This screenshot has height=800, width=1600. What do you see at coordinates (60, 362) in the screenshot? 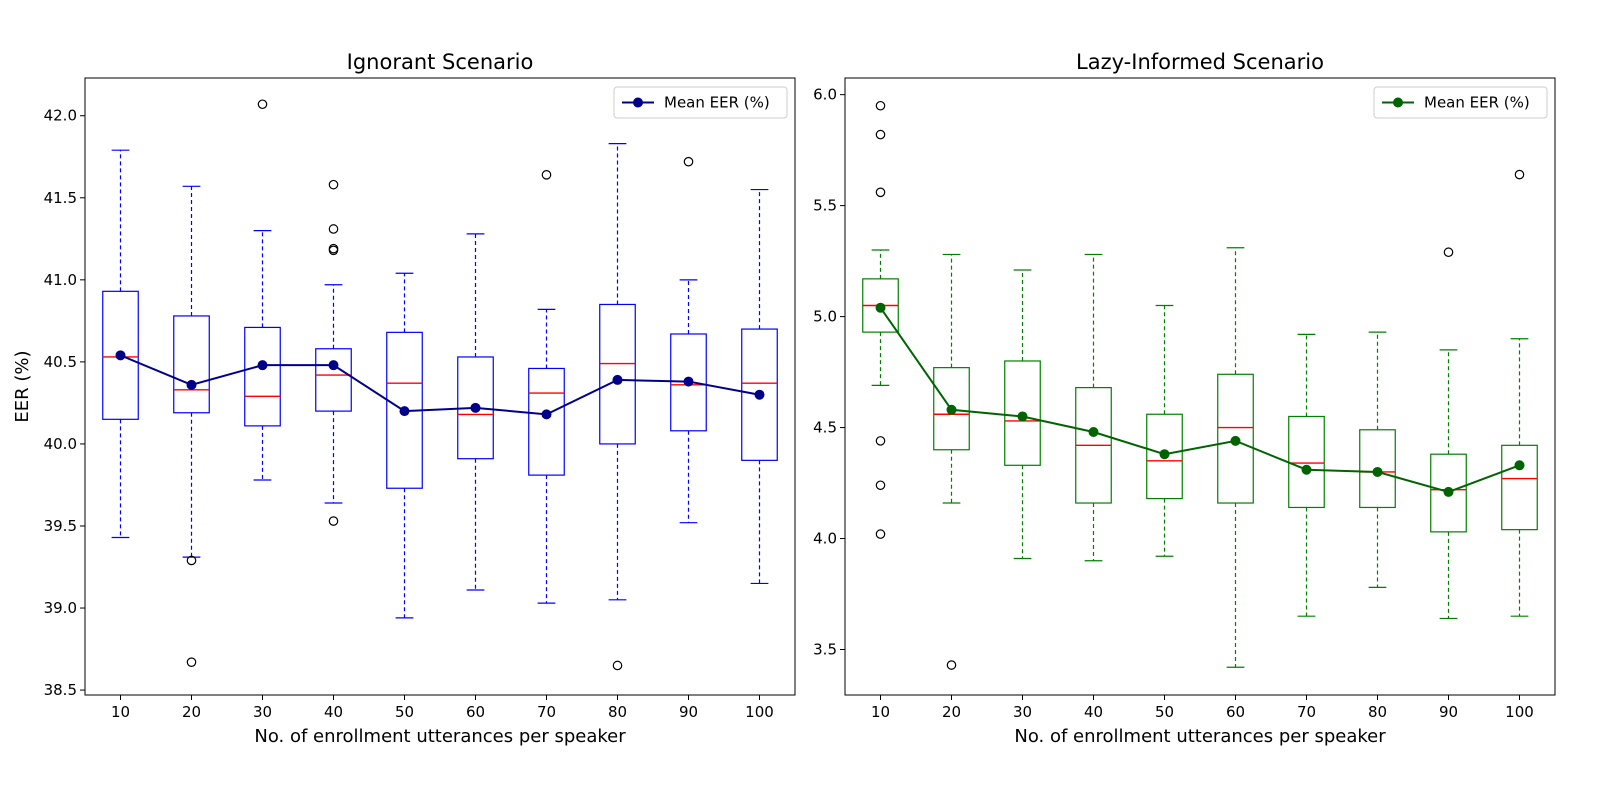
I see `y-tick-label: 40.5` at bounding box center [60, 362].